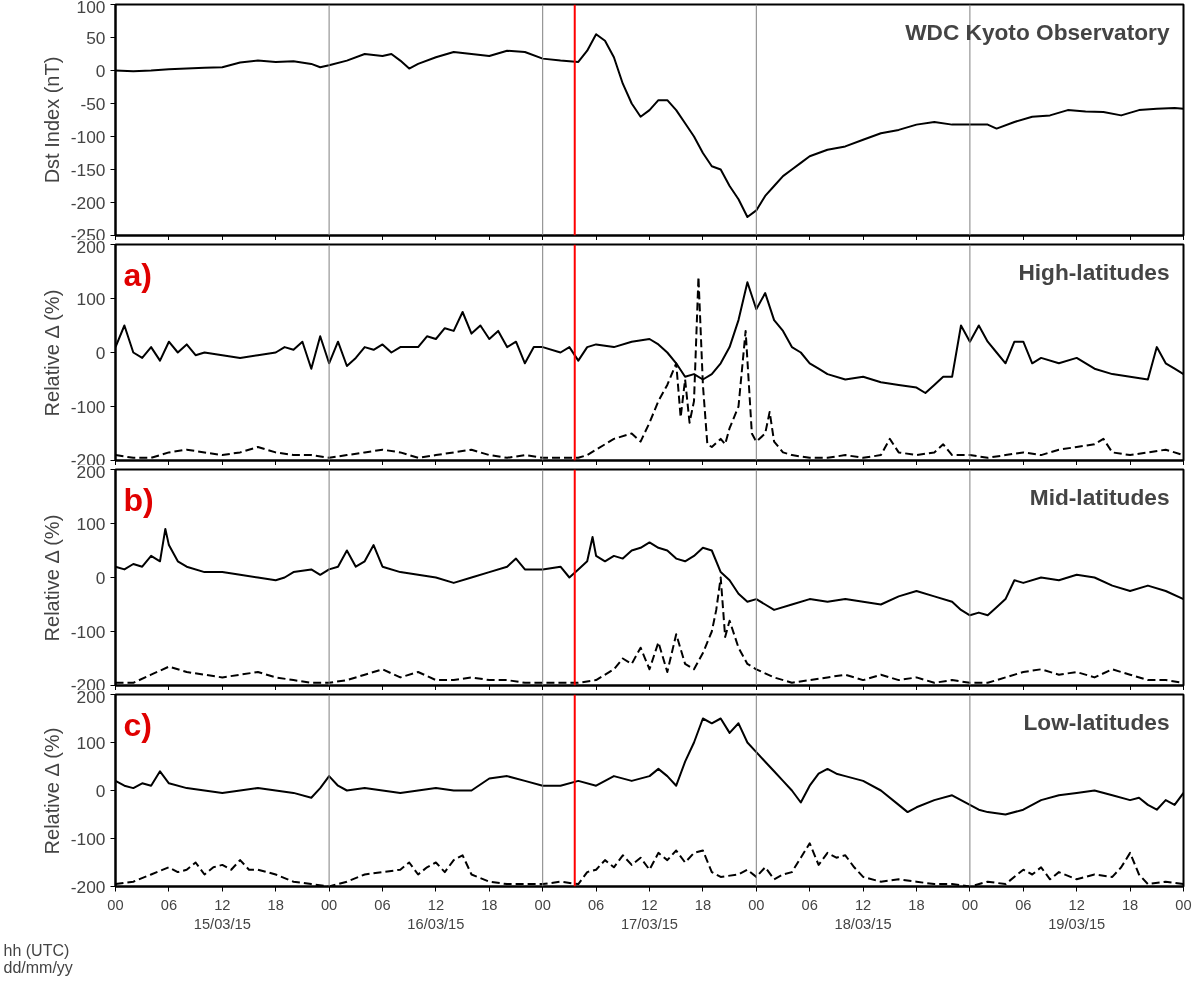 Image resolution: width=1203 pixels, height=994 pixels. Describe the element at coordinates (222, 914) in the screenshot. I see `x-tick-label: 12 15/03/15` at that location.